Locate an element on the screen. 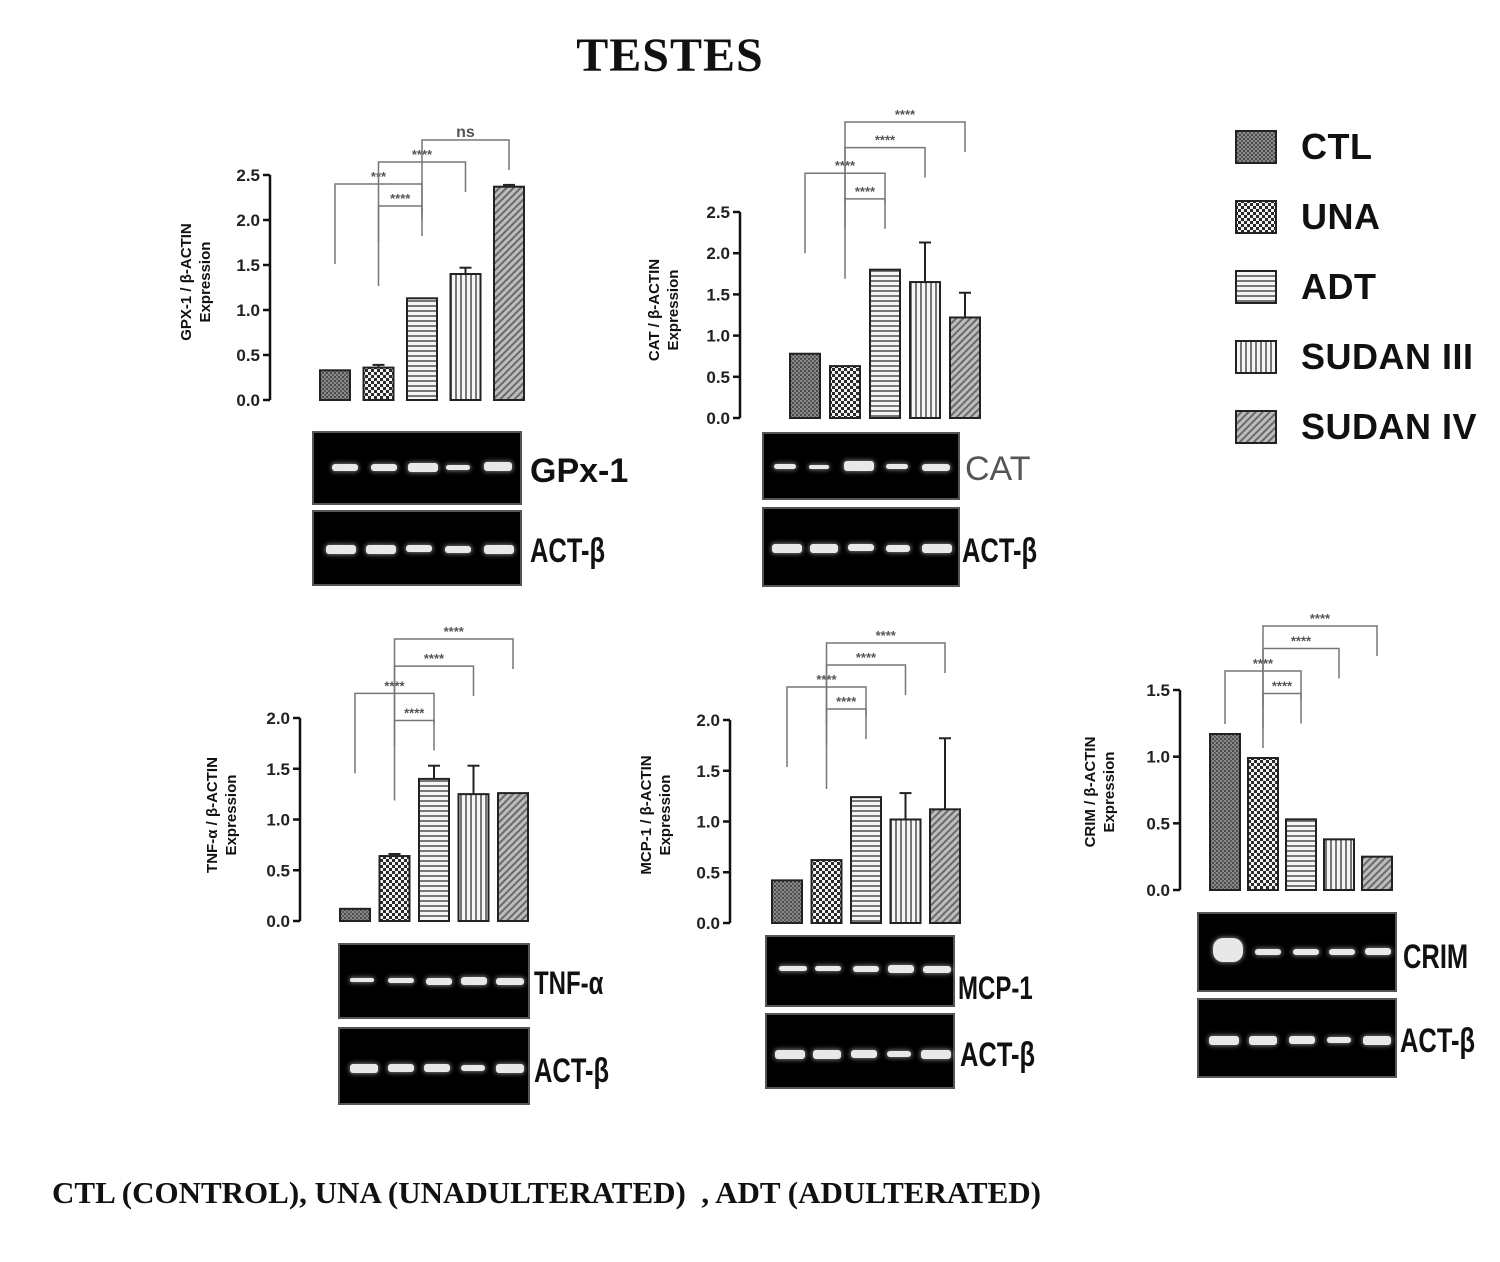 This screenshot has height=1262, width=1500. gel-label-tnf-alpha: TNF-α is located at coordinates (569, 983).